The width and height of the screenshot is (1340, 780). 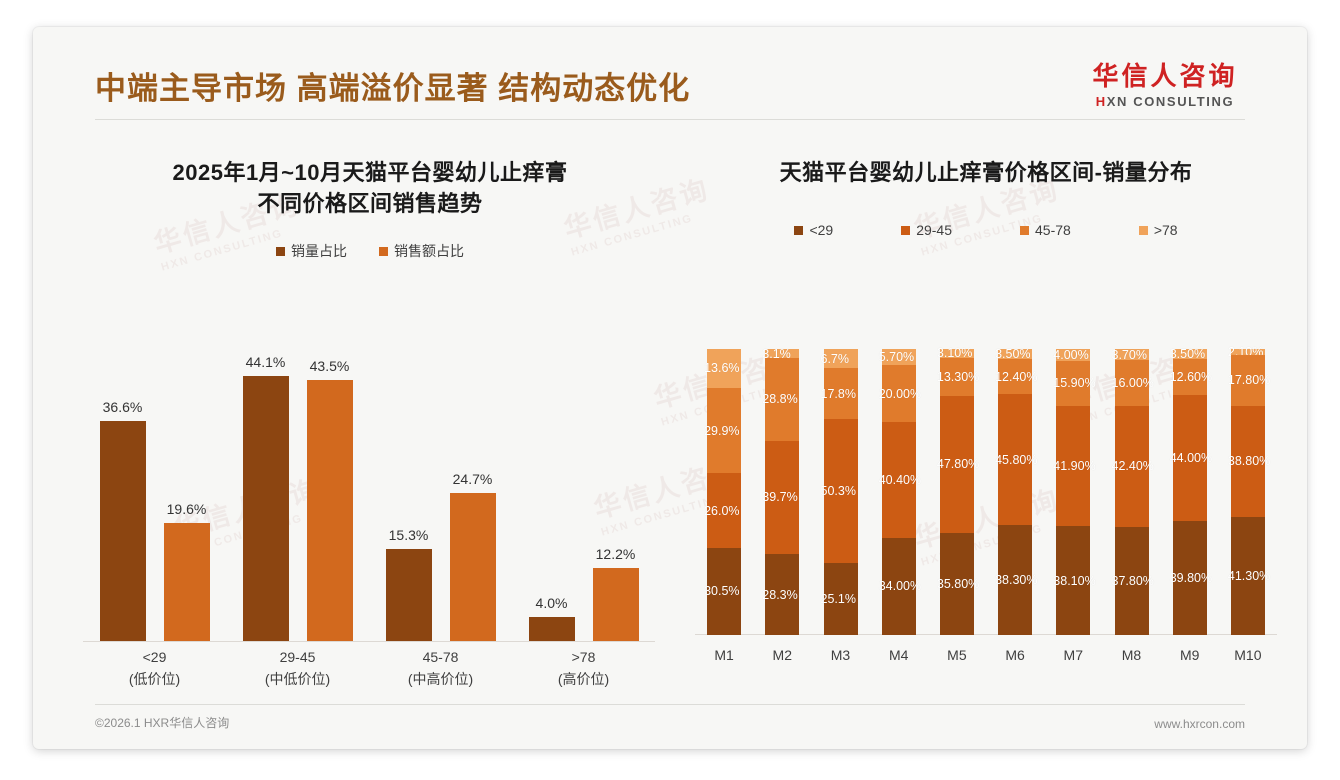 I want to click on x-axis-tick-label: M8, so click(x=1131, y=655).